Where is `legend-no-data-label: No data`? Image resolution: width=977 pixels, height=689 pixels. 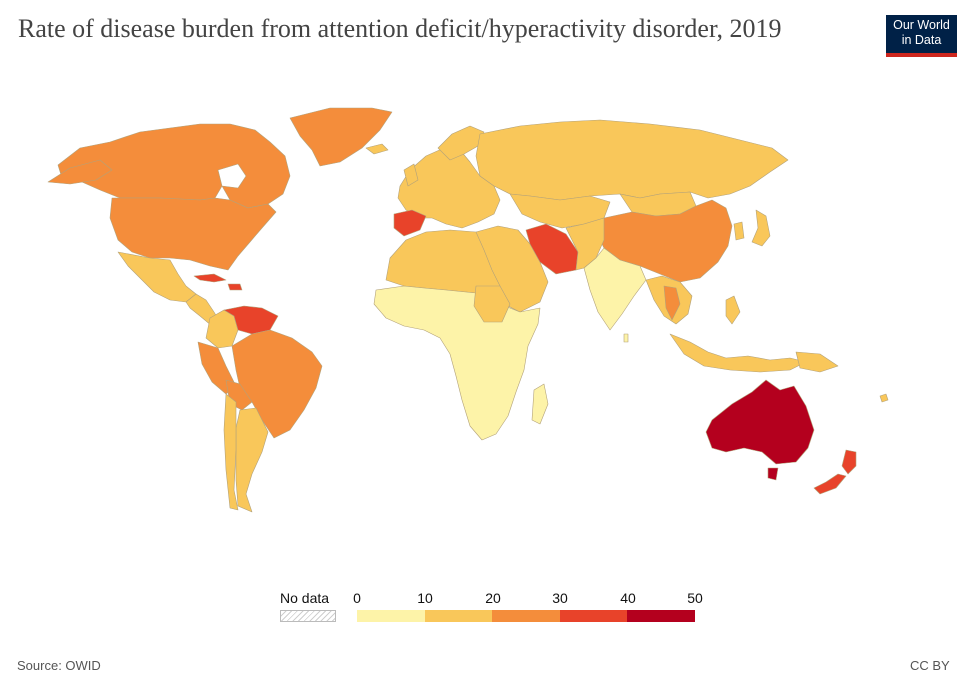
legend-no-data-label: No data is located at coordinates (305, 598).